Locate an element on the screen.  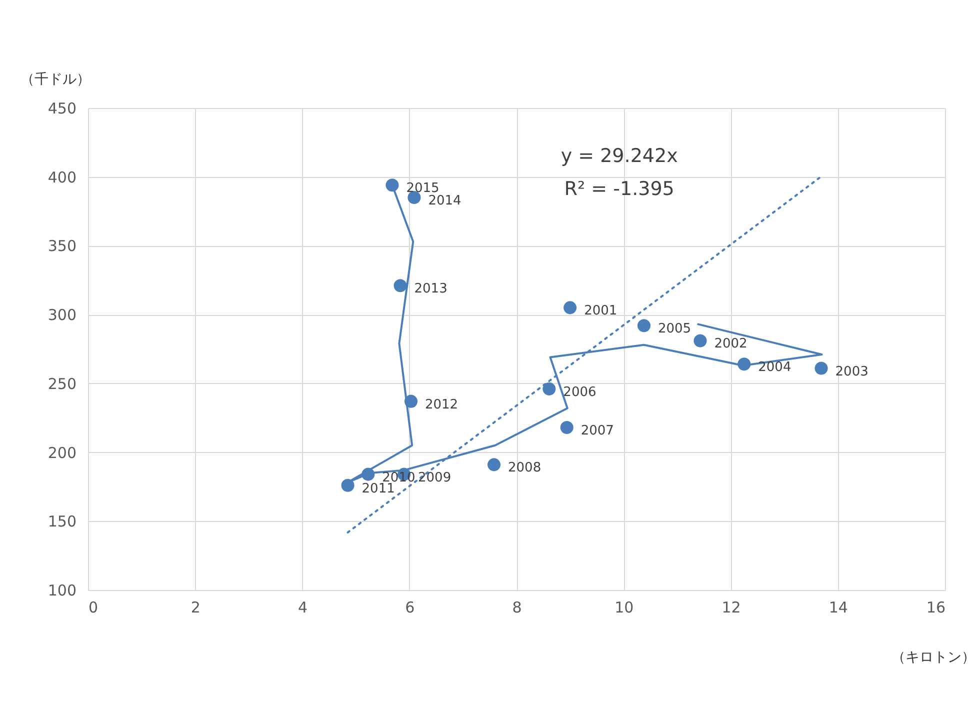
annotation: y = 29.242x is located at coordinates (619, 156).